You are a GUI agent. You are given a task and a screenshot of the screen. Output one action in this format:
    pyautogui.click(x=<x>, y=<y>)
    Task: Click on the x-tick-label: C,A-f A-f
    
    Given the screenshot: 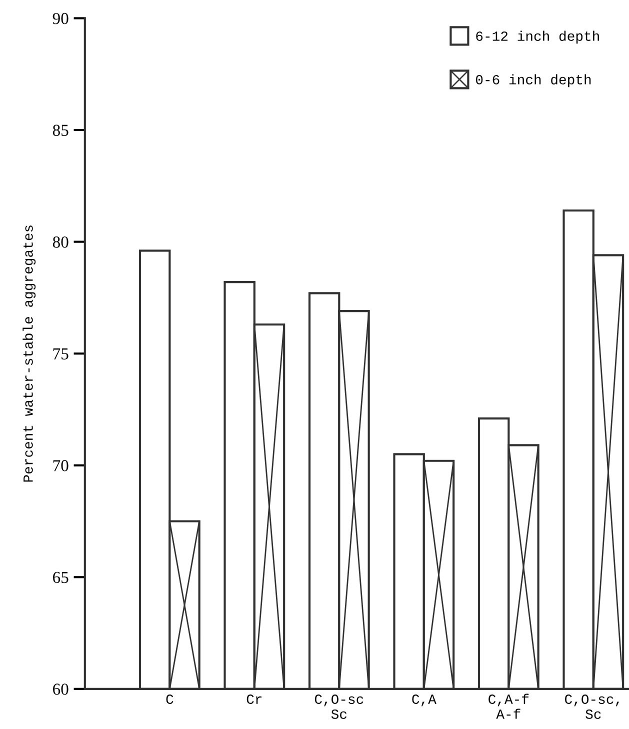 What is the action you would take?
    pyautogui.click(x=508, y=706)
    